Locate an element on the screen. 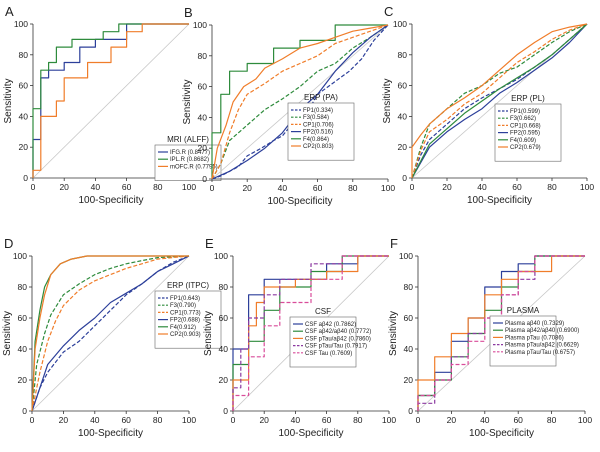 The image size is (600, 452). panel-letter: B is located at coordinates (188, 12).